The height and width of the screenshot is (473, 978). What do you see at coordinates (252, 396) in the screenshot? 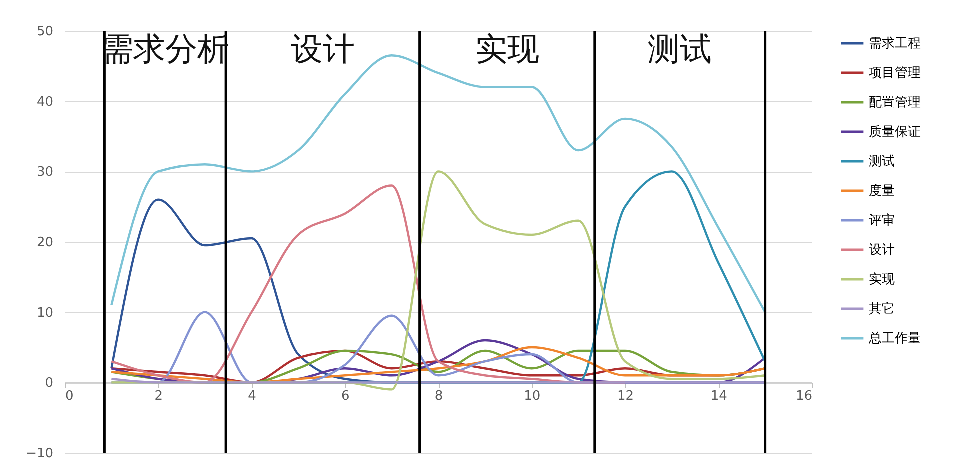
I see `x-tick-label: 4` at bounding box center [252, 396].